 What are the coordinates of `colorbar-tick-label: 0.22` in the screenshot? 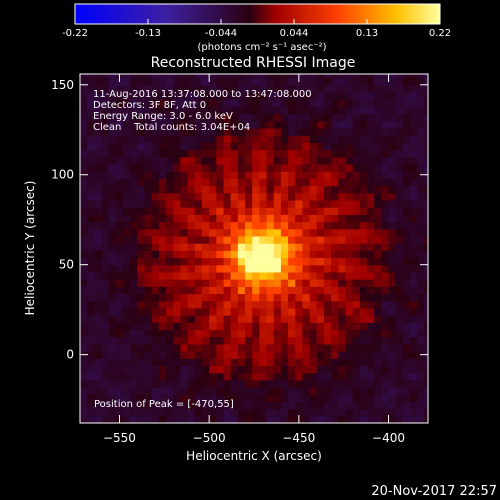 It's located at (440, 33).